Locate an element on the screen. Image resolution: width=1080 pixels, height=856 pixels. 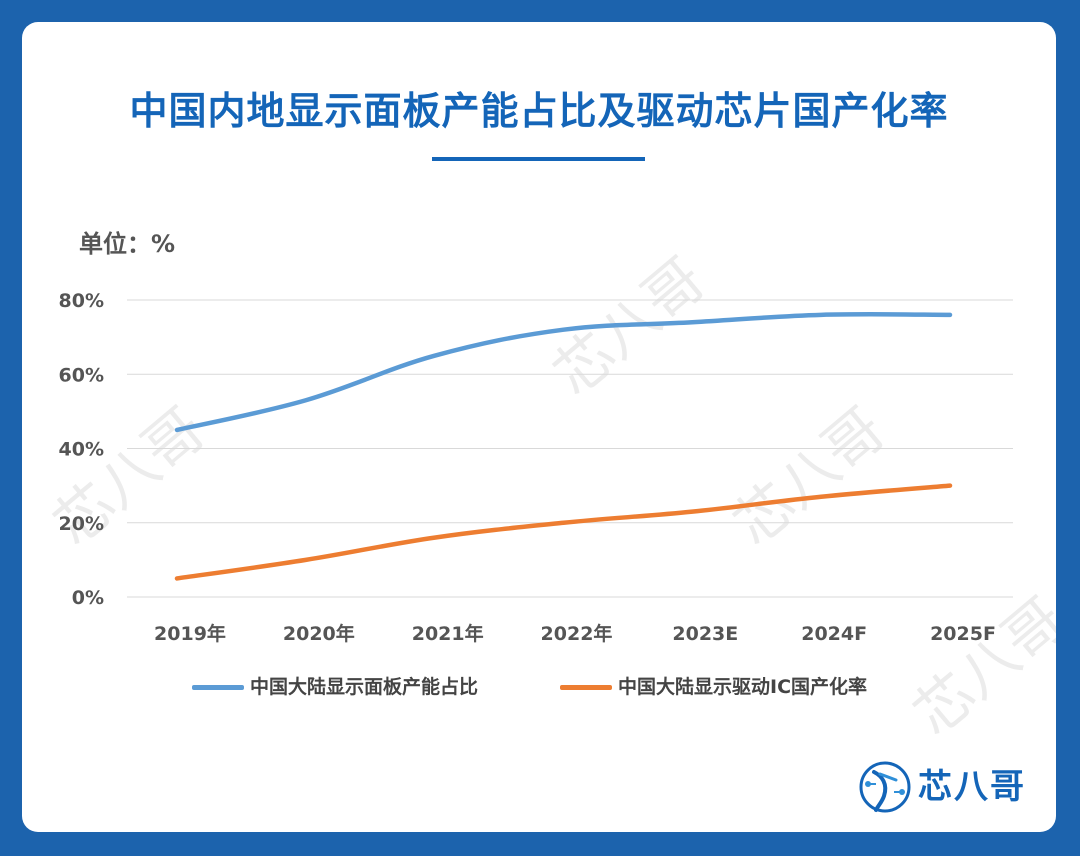
logo-text: 芯八哥 is located at coordinates (972, 787).